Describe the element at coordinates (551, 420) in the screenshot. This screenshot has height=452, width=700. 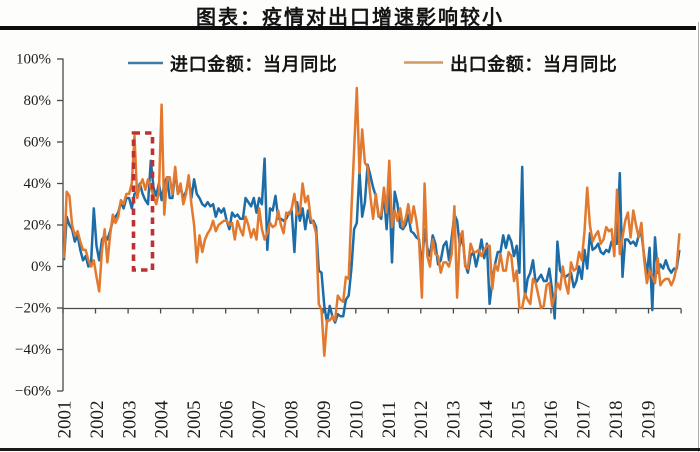
I see `svg-text: 2016` at that location.